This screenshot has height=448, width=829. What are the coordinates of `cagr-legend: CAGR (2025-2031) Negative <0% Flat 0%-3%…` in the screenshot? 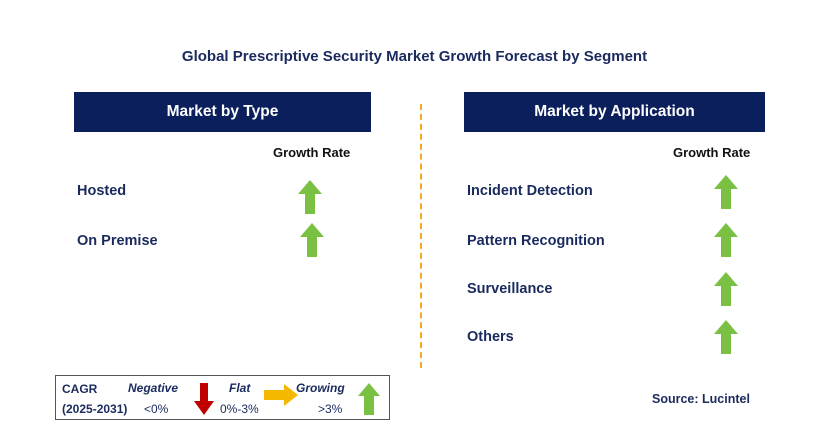 It's located at (222, 397).